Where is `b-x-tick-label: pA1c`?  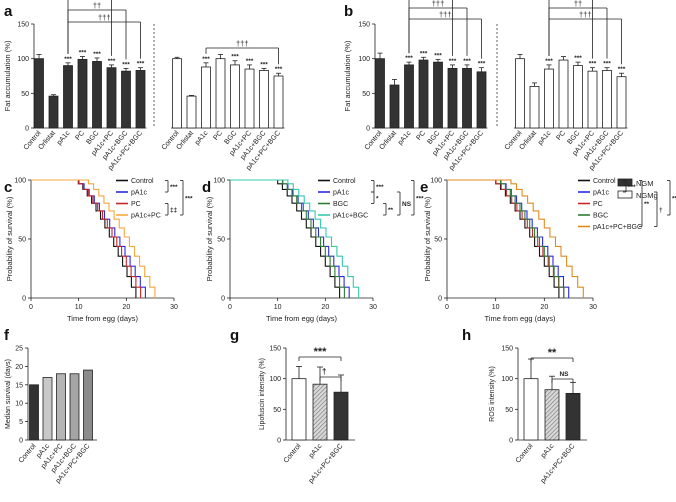 b-x-tick-label: pA1c is located at coordinates (405, 137).